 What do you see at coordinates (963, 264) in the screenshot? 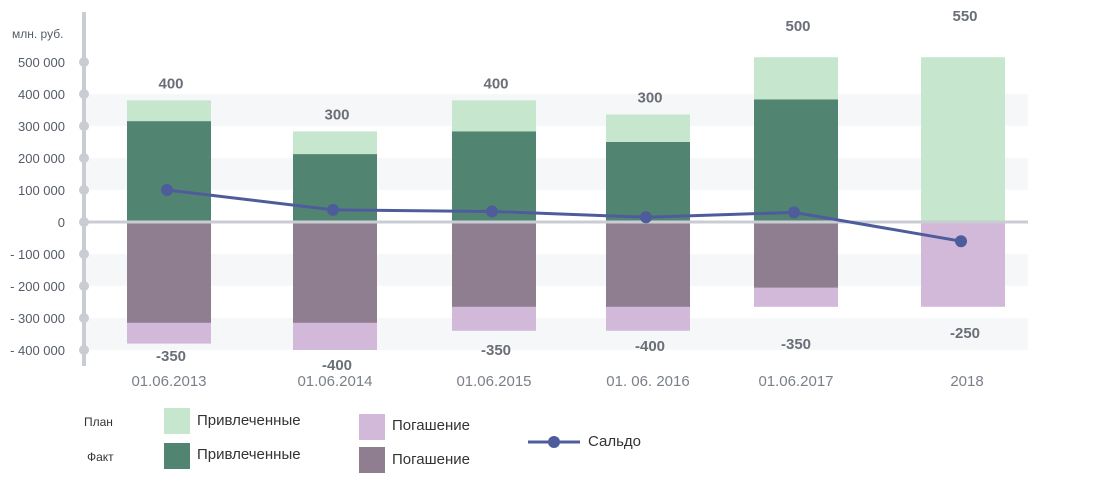
I see `bar-plan-repayment` at bounding box center [963, 264].